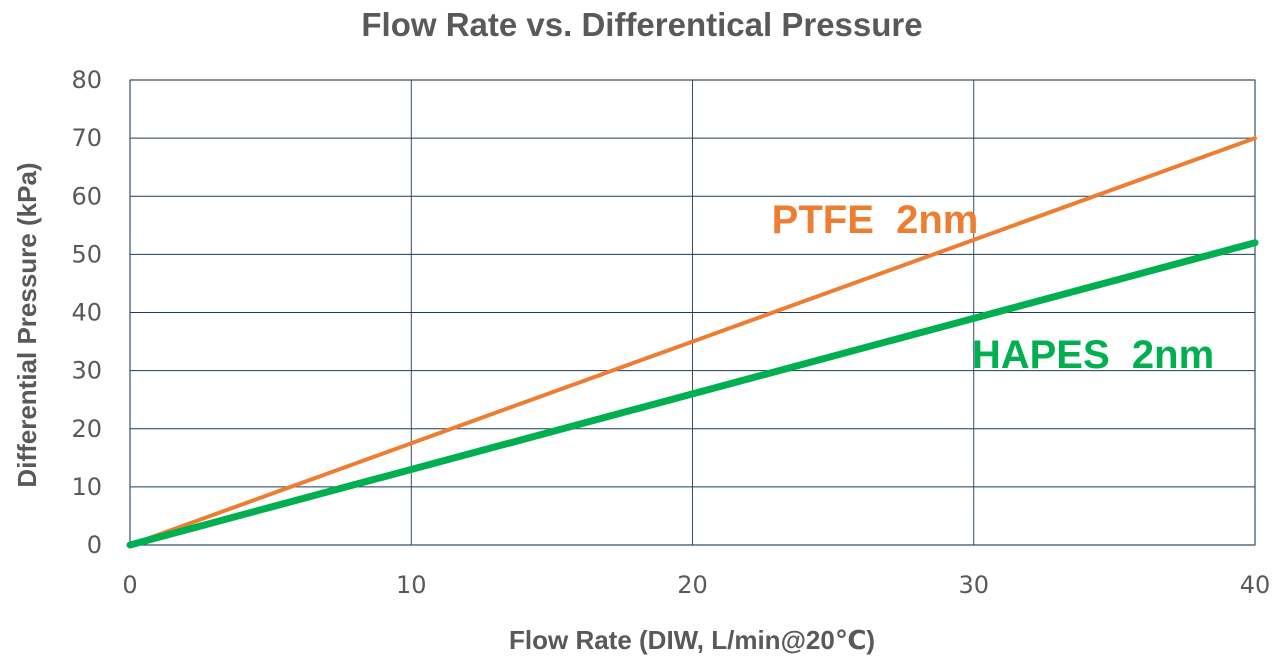  What do you see at coordinates (86, 487) in the screenshot?
I see `y-tick-label: 10` at bounding box center [86, 487].